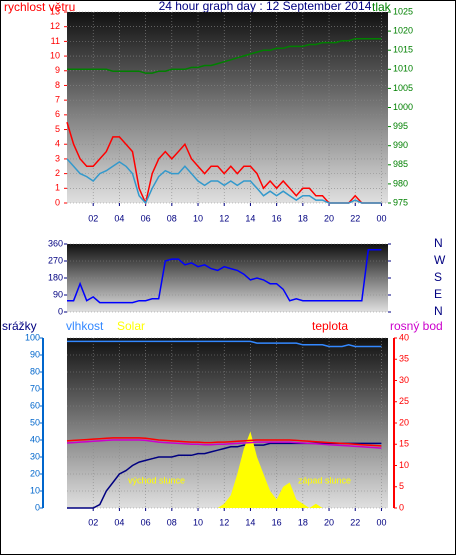 Image resolution: width=456 pixels, height=555 pixels. Describe the element at coordinates (131, 326) in the screenshot. I see `legend-label: Solar` at that location.